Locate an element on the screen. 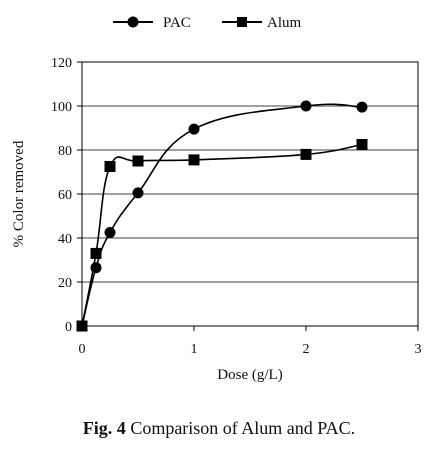  y-tick-label: 40 is located at coordinates (65, 239).